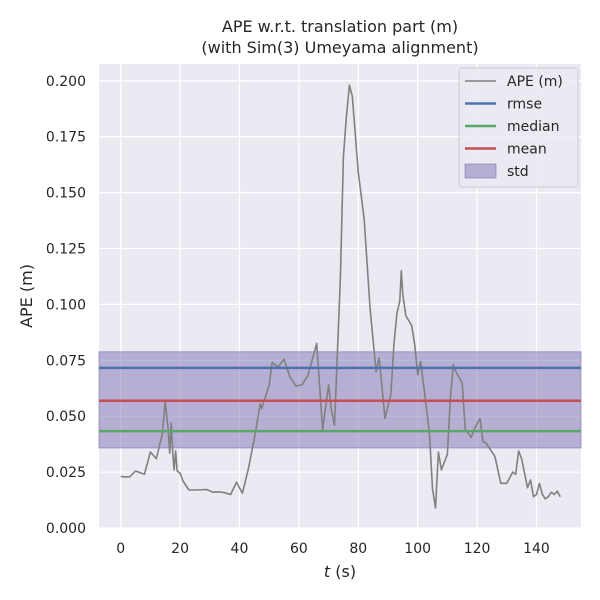 This screenshot has height=600, width=600. I want to click on x-tick-label: 120, so click(477, 549).